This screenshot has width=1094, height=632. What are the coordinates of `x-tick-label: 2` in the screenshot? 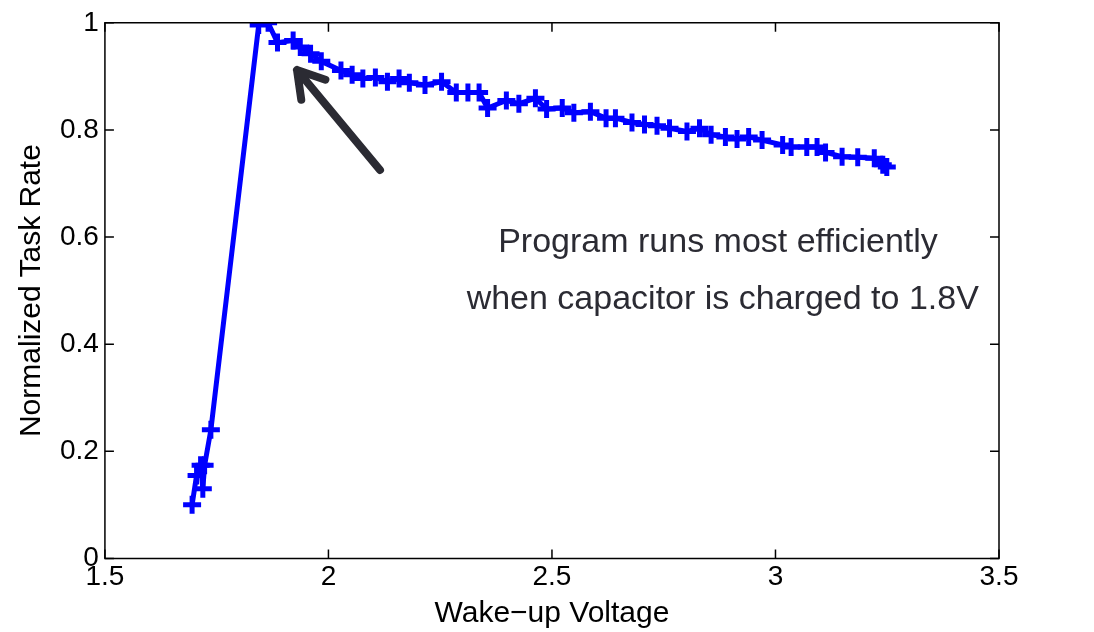 It's located at (328, 575).